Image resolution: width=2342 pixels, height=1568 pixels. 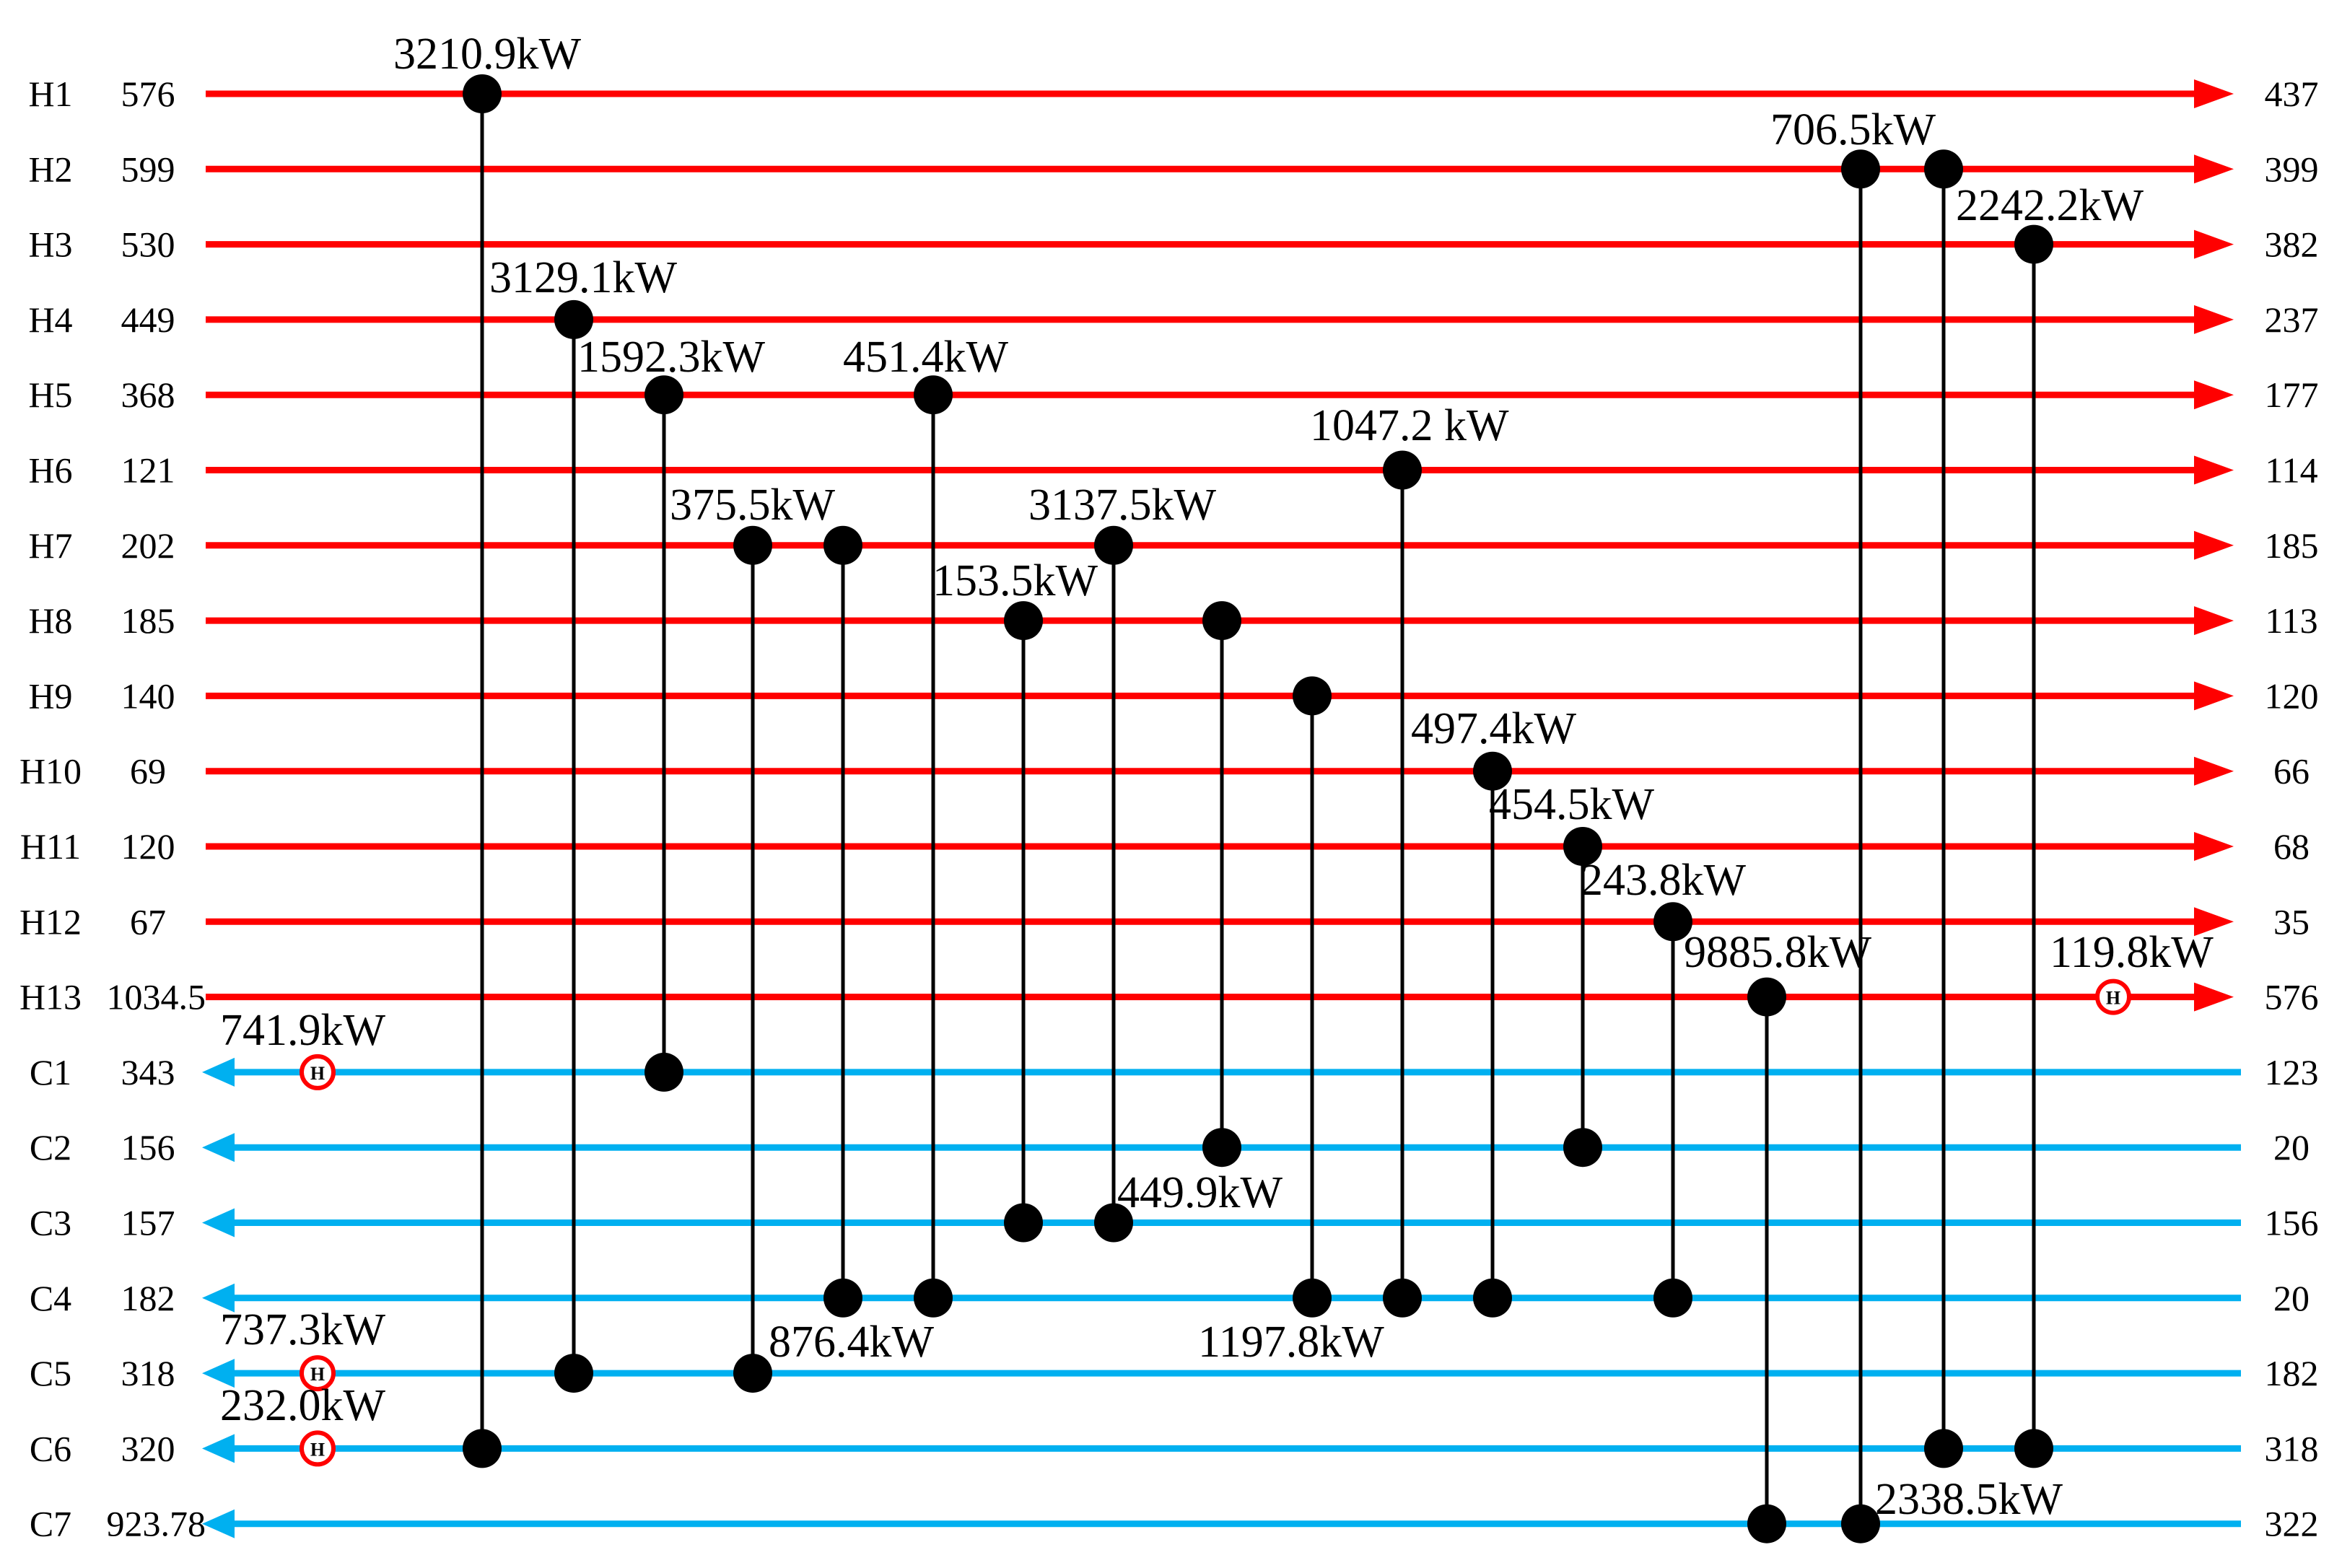 What do you see at coordinates (671, 357) in the screenshot?
I see `exchanger-duty-label: 1592.3kW` at bounding box center [671, 357].